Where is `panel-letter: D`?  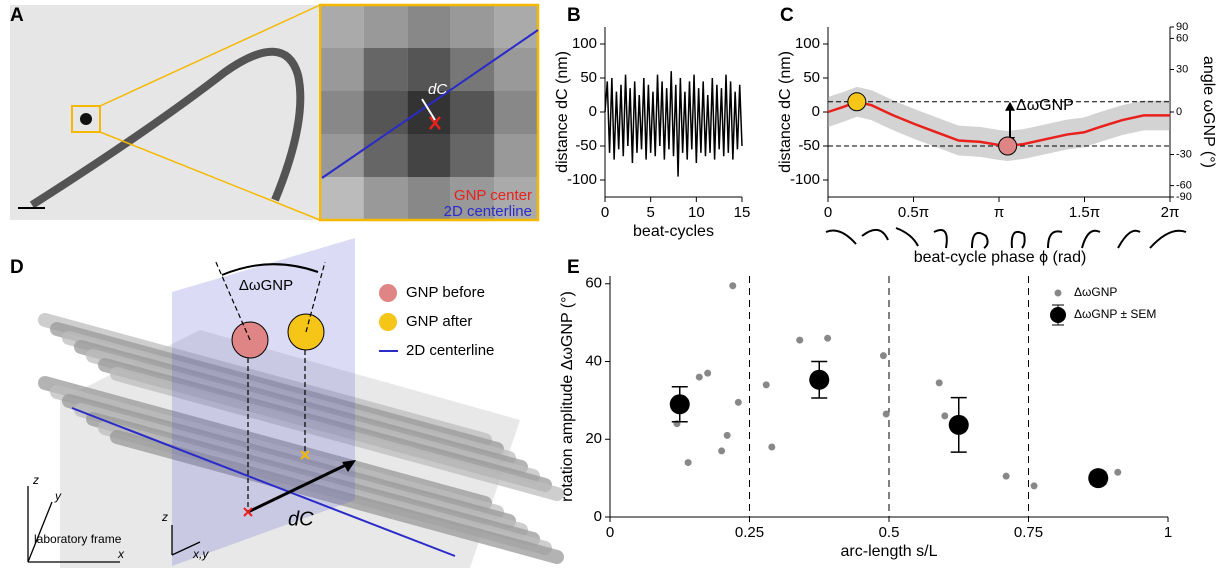
panel-letter: D is located at coordinates (17, 267).